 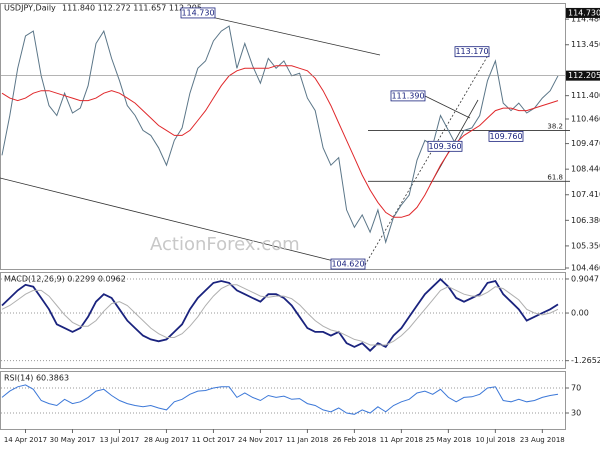 What do you see at coordinates (120, 440) in the screenshot?
I see `x-tick-label: 13 Jul 2017` at bounding box center [120, 440].